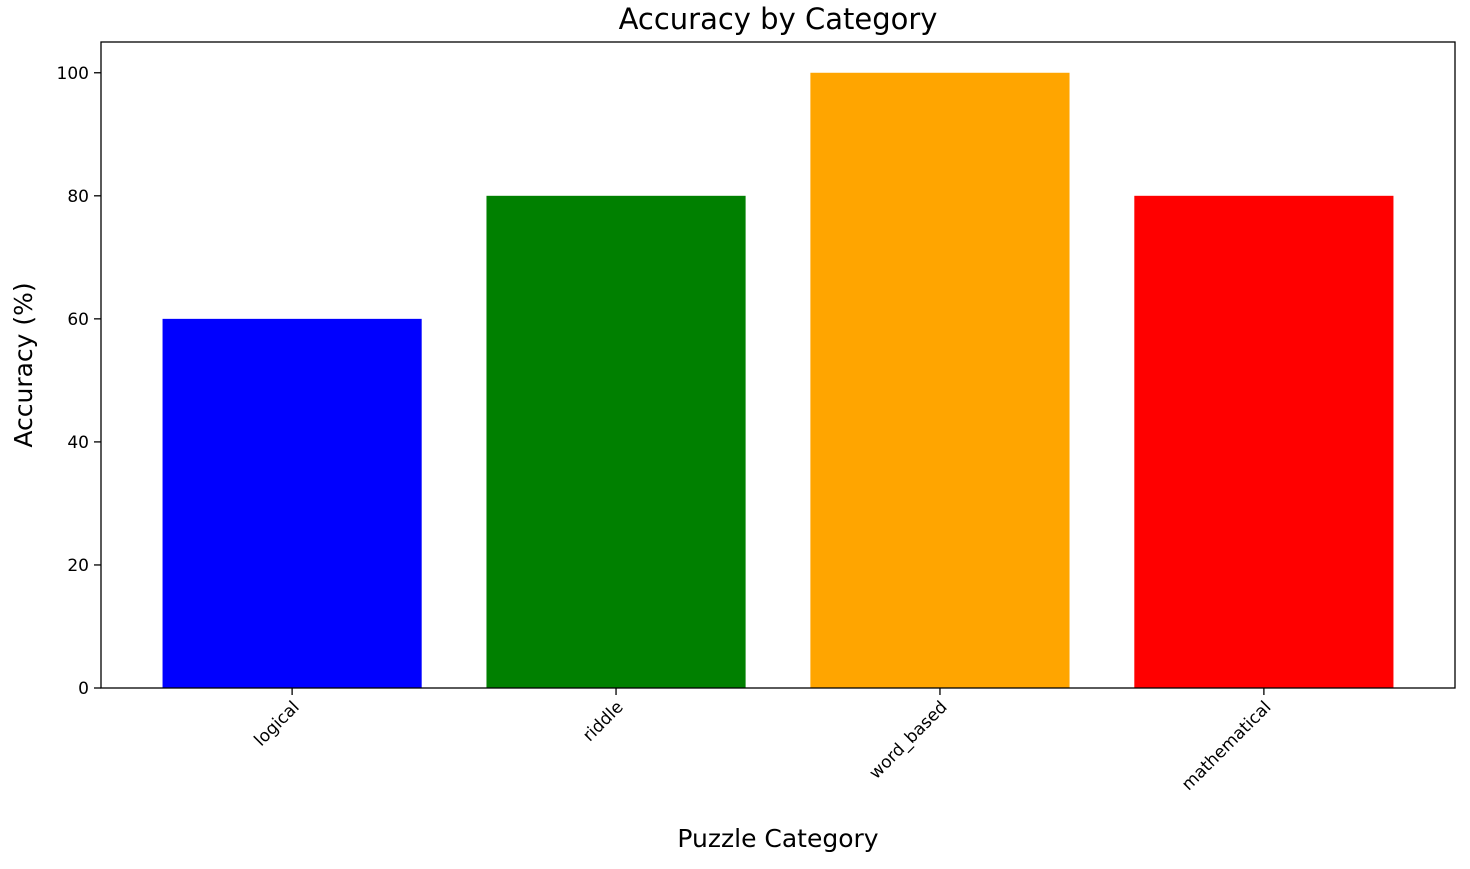 The height and width of the screenshot is (869, 1470). I want to click on y-tick-label: 20, so click(78, 566).